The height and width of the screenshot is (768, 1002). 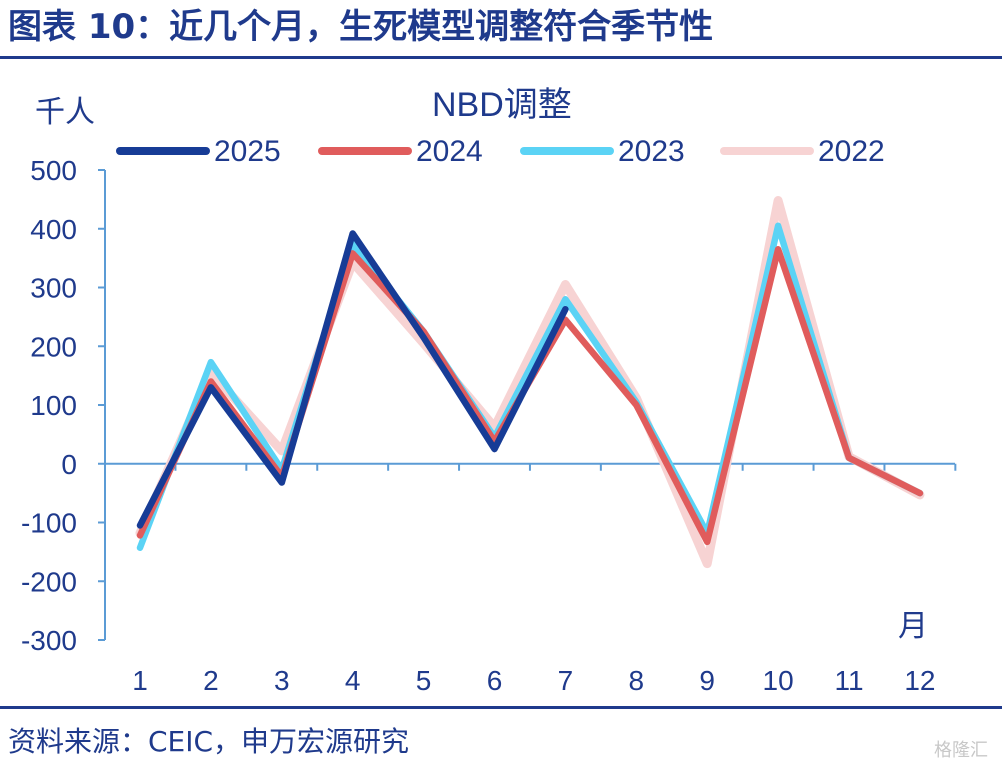 I want to click on figure-title: 图表 10：近几个月，生死模型调整符合季节性, so click(x=361, y=27).